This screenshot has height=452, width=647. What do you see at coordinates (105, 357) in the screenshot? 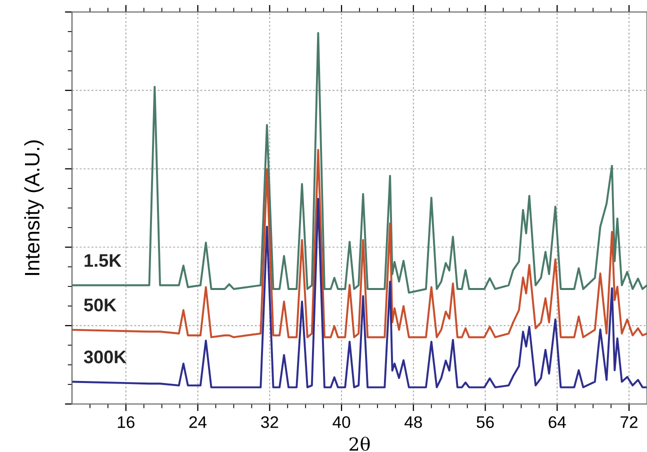
I see `series-label: 300K` at bounding box center [105, 357].